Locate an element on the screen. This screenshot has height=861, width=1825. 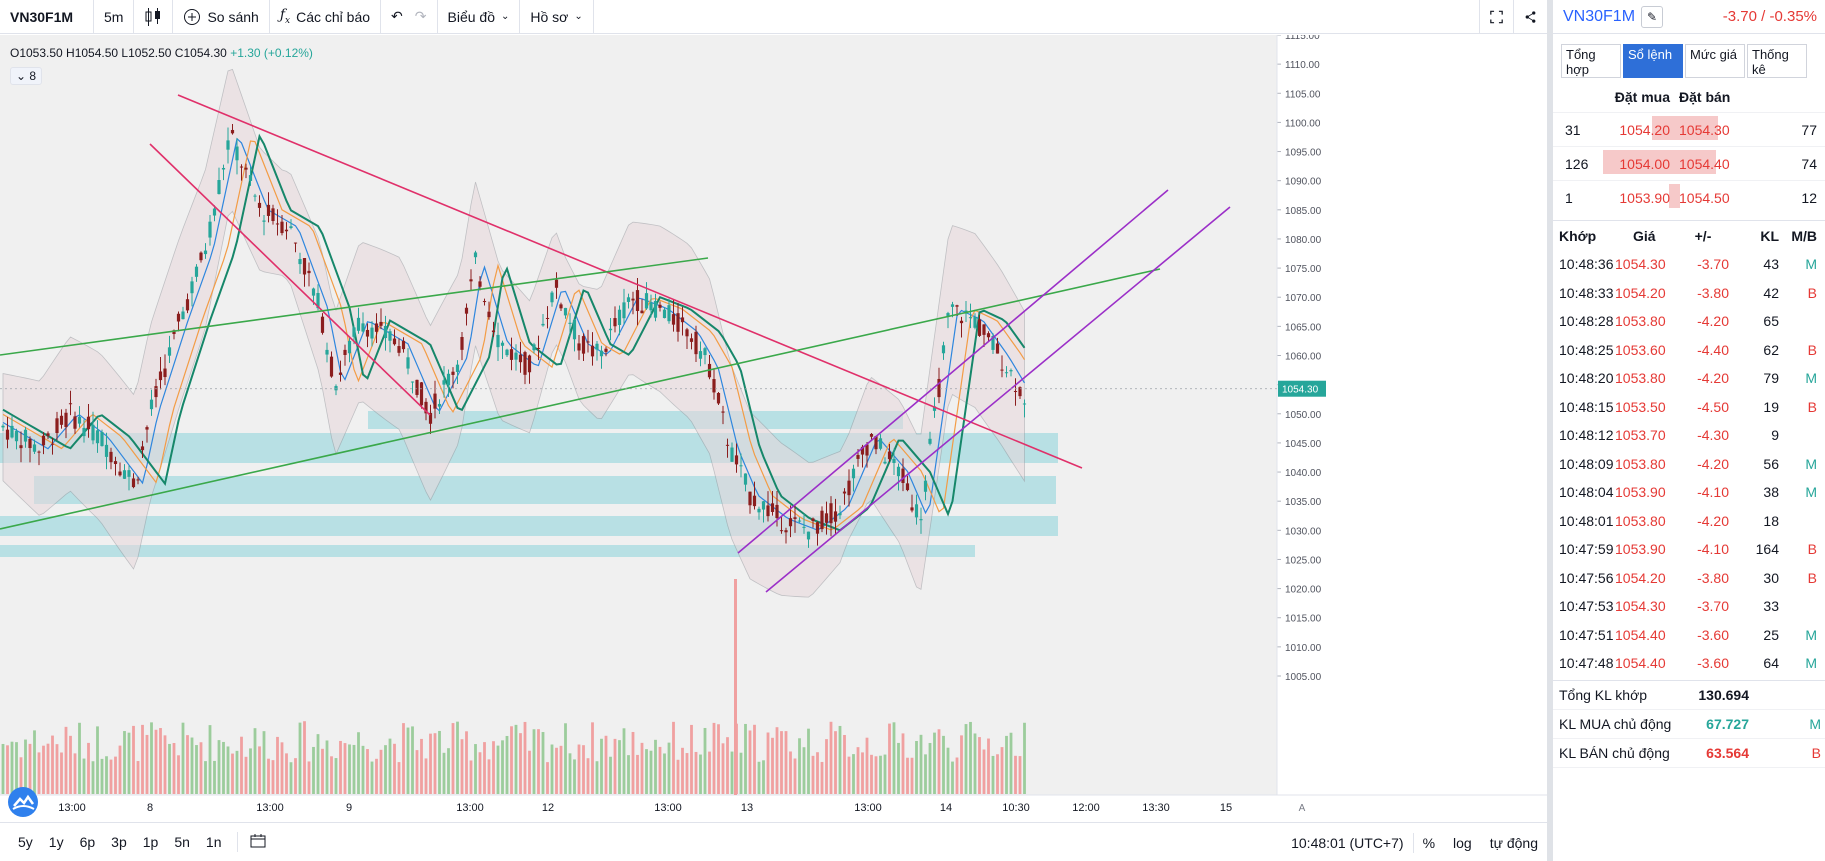
orderbook-row: 31 1054.20 1054.30 77 is located at coordinates (1689, 129).